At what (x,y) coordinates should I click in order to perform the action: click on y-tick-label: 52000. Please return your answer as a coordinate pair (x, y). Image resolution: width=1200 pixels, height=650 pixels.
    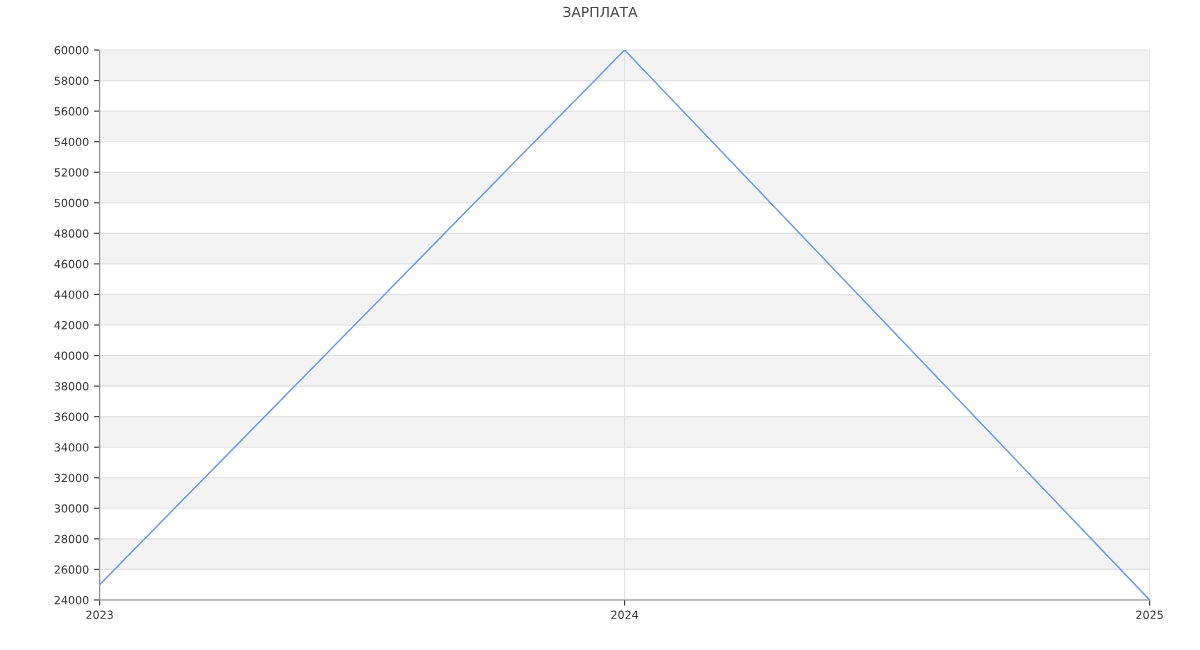
    Looking at the image, I should click on (71, 172).